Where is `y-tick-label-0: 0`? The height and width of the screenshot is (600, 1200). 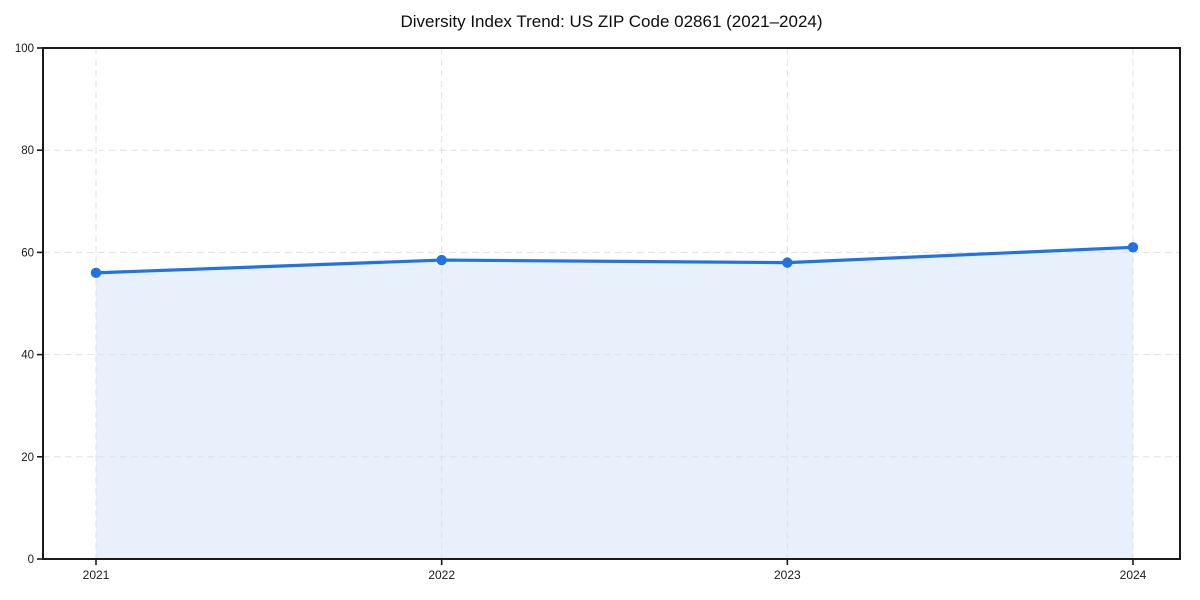 y-tick-label-0: 0 is located at coordinates (31, 560).